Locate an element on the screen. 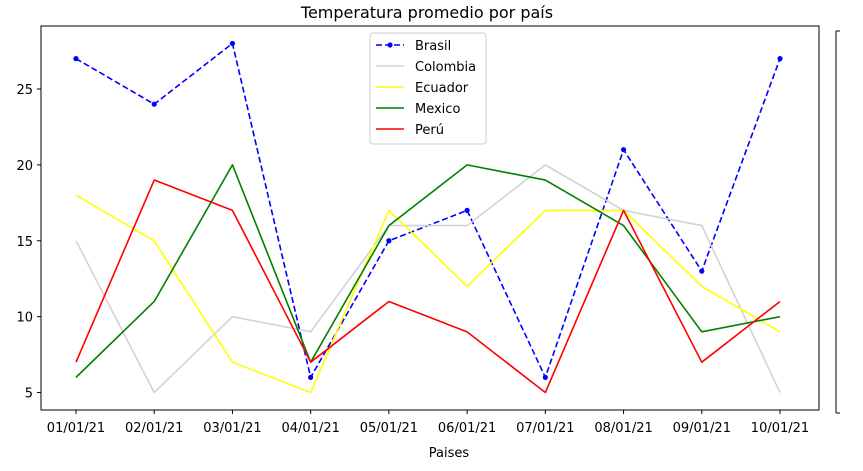  y-tick-label: 5 is located at coordinates (29, 394).